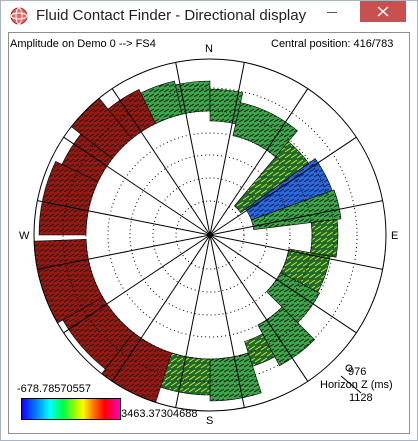 This screenshot has height=441, width=418. I want to click on depth-axis-label: Horizon Z (ms), so click(356, 385).